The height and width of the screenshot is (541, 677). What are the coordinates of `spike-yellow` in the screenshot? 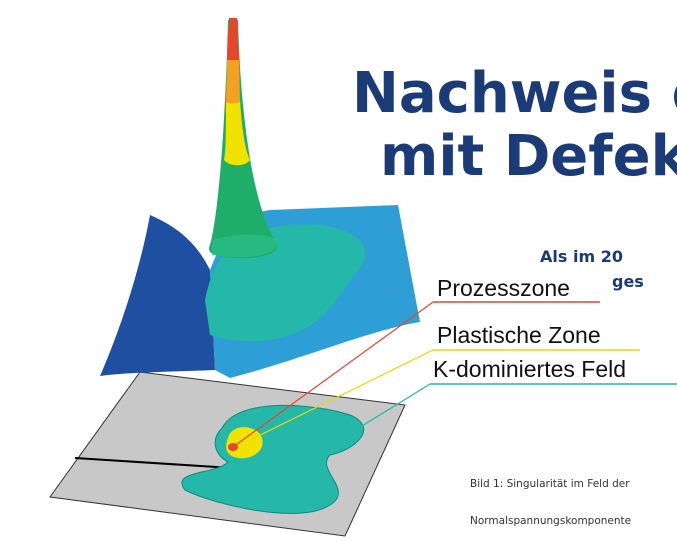 It's located at (237, 133).